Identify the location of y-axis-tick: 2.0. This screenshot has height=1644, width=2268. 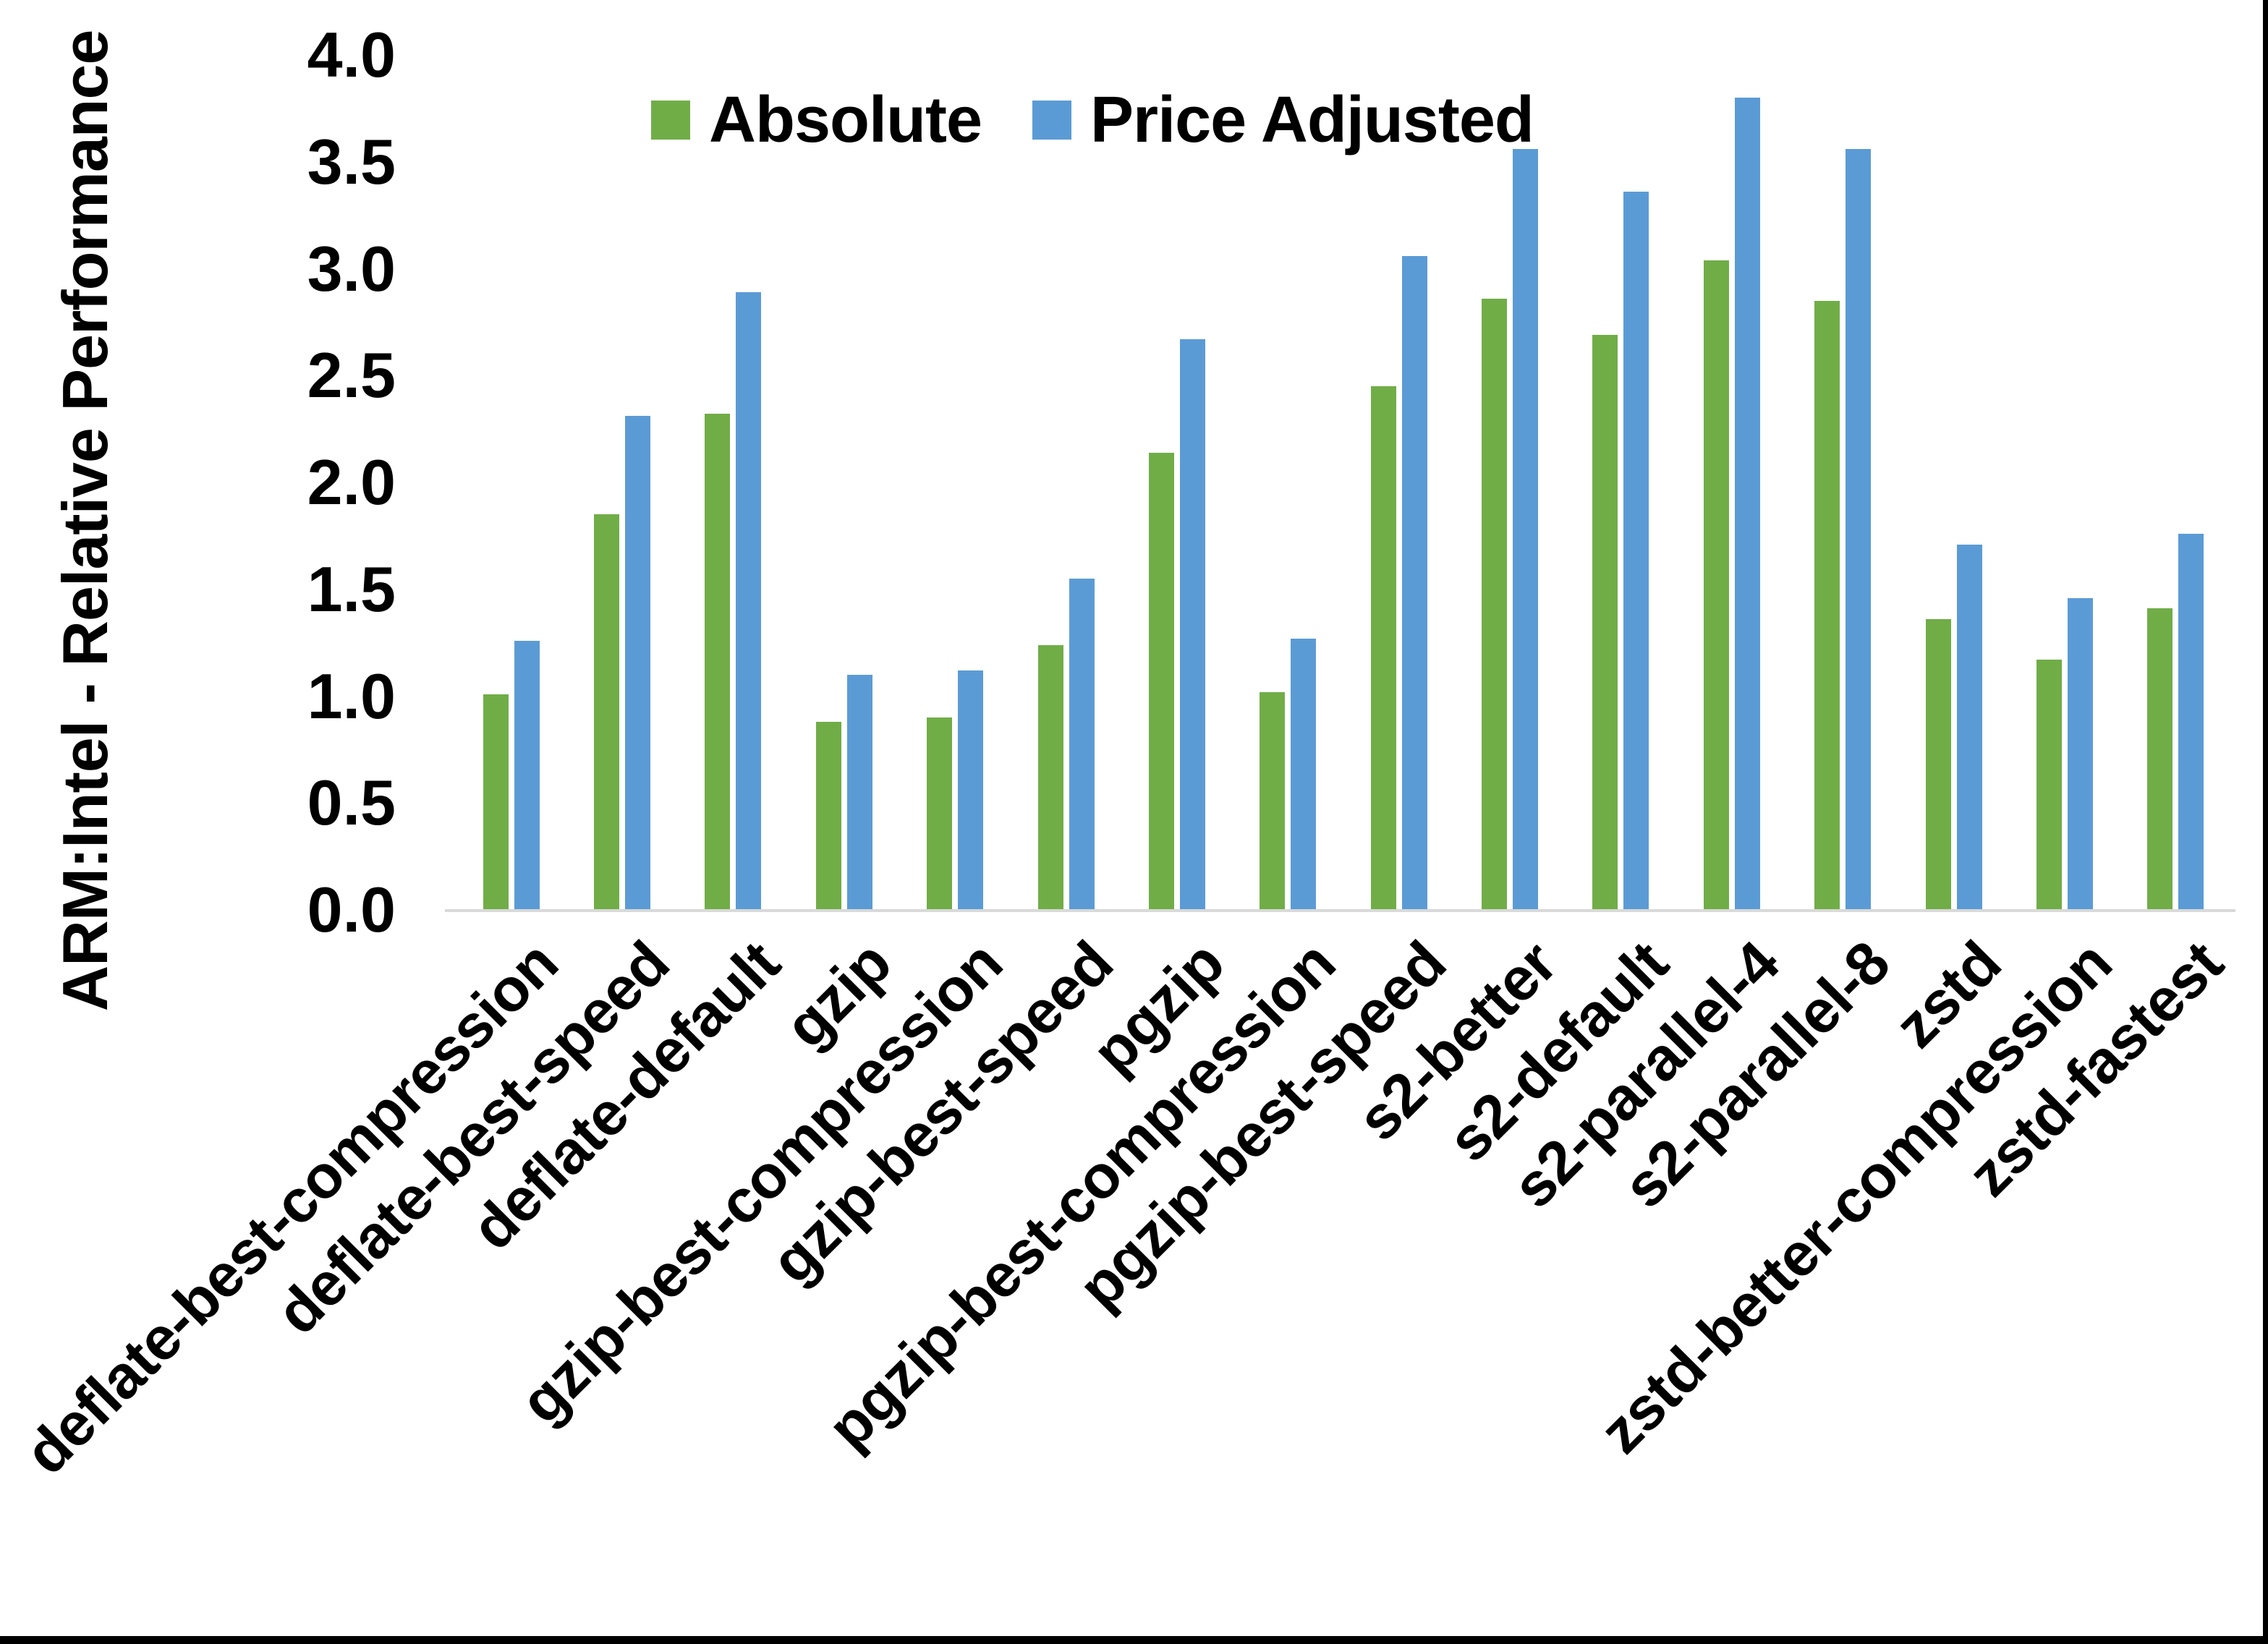
(351, 482).